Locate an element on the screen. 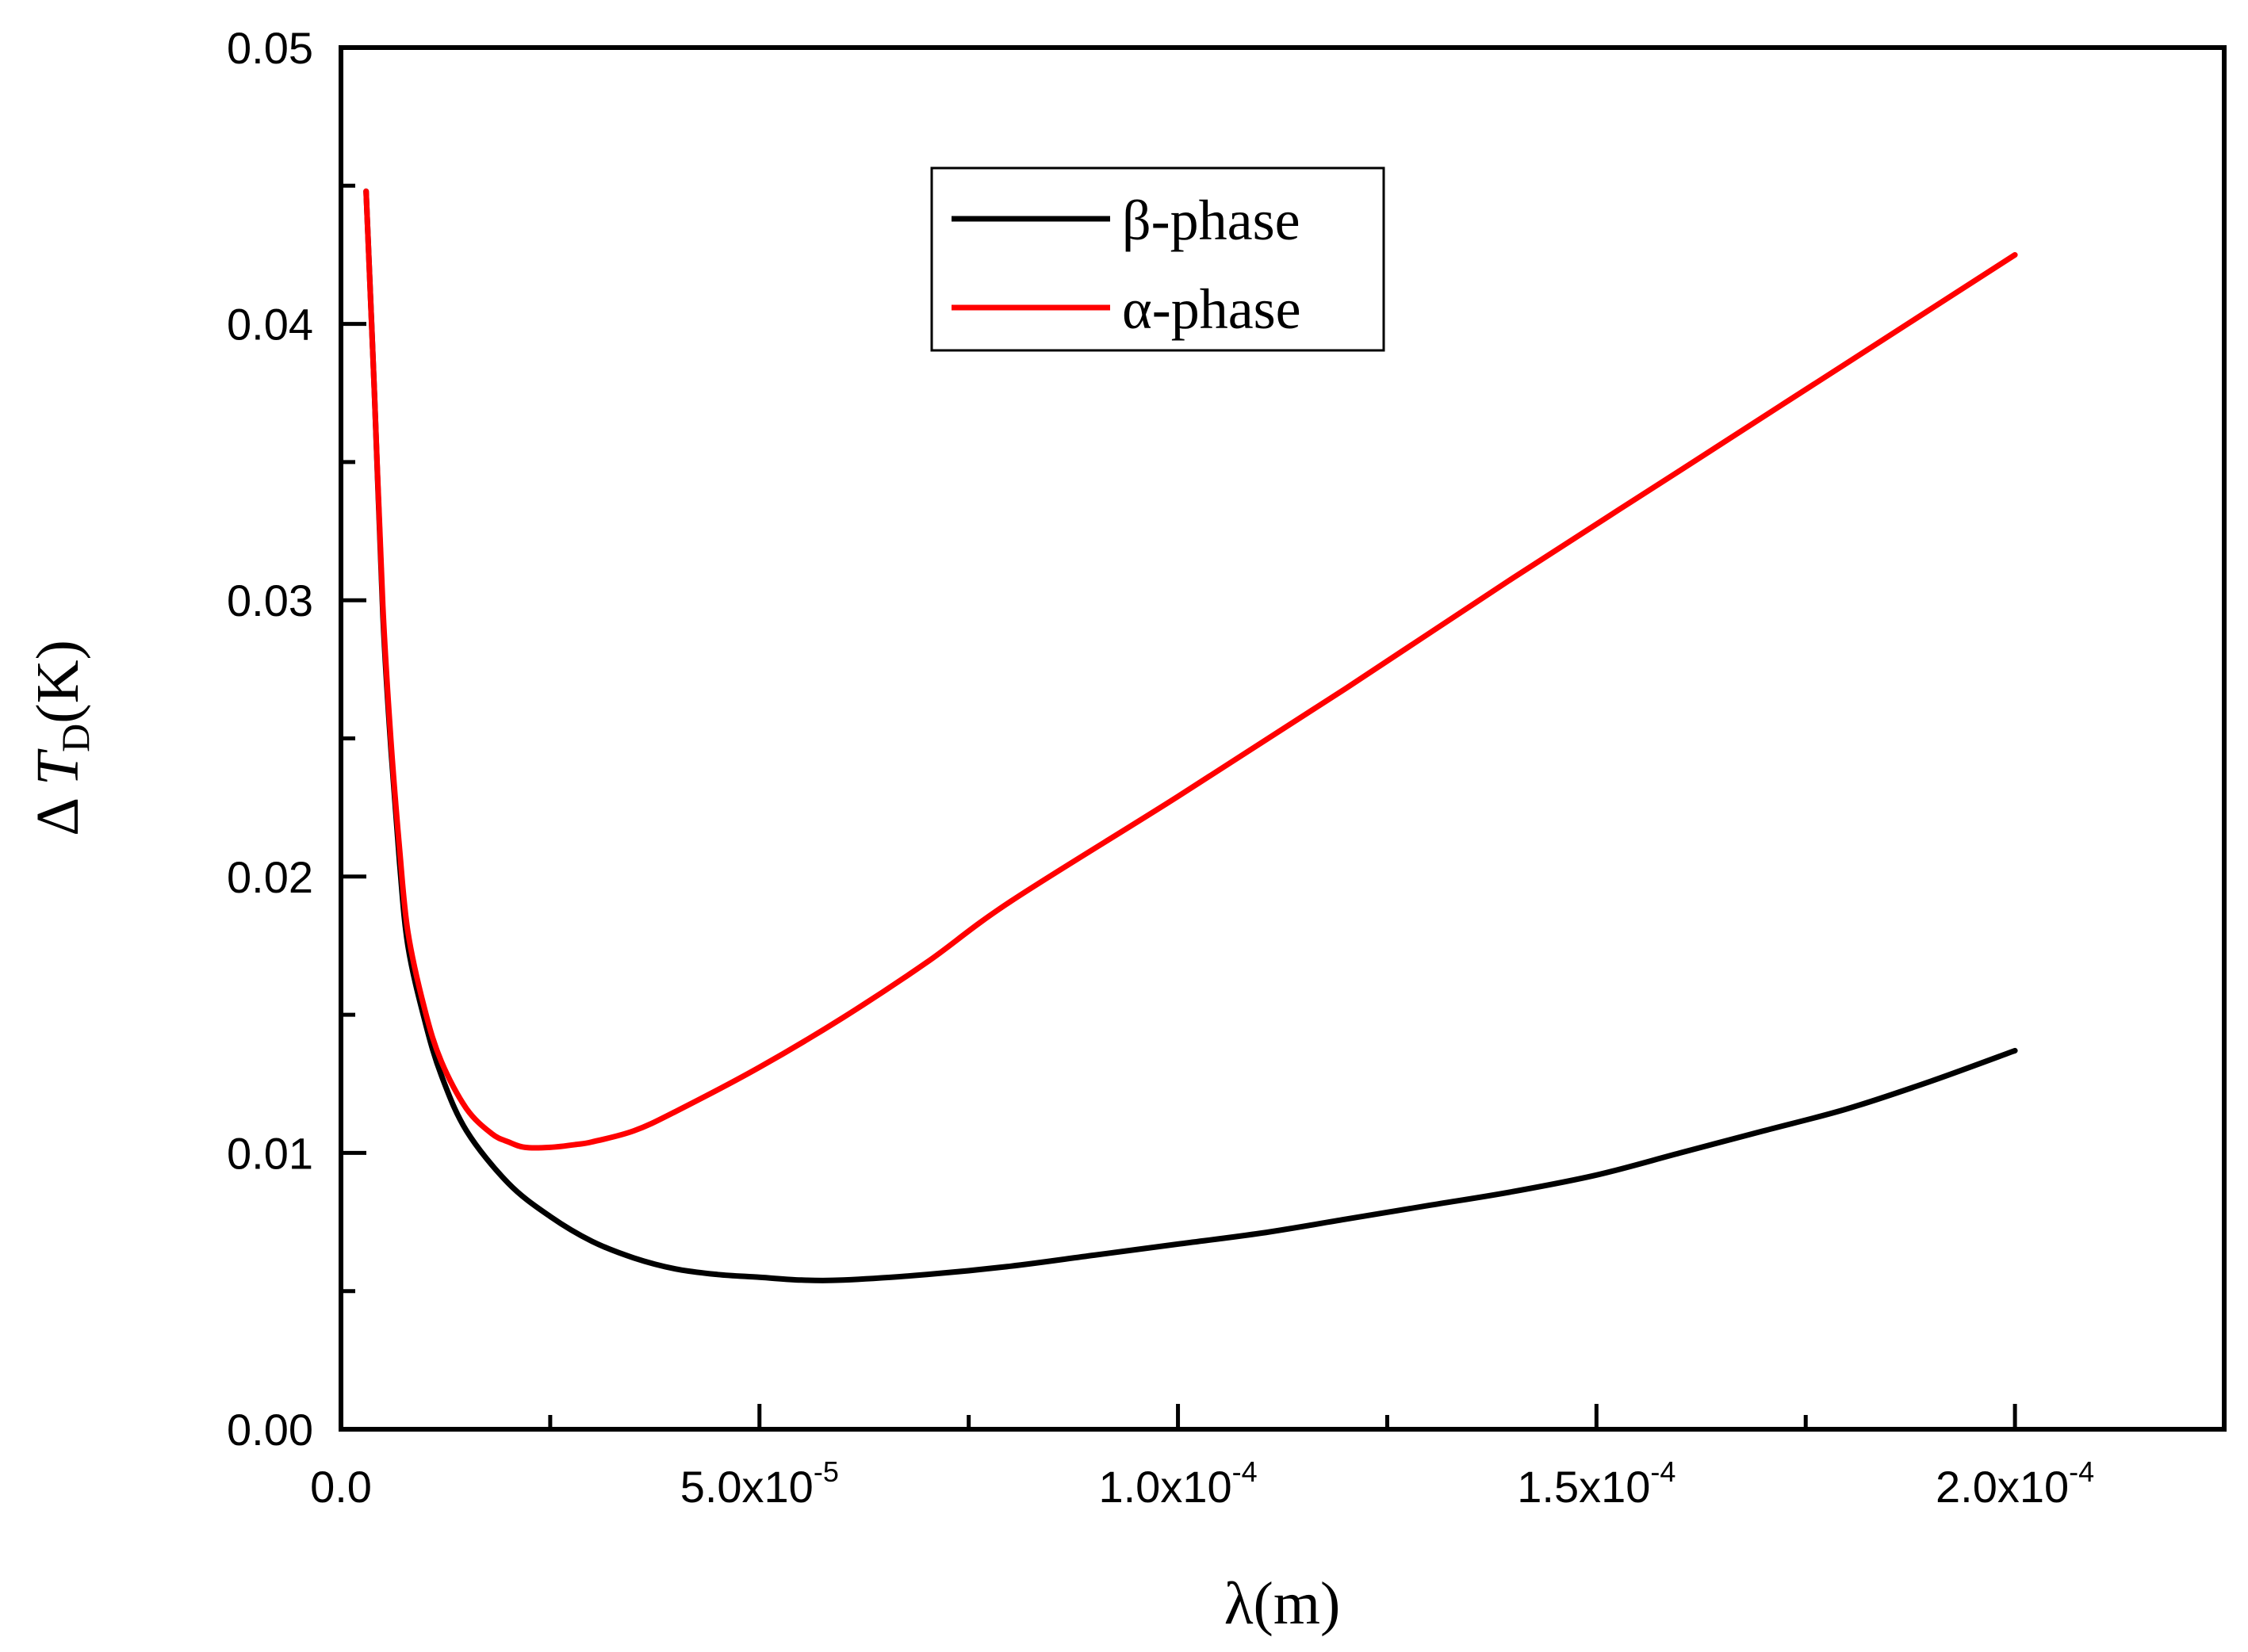 This screenshot has width=2248, height=1652. y-tick-label: 0.04 is located at coordinates (270, 325).